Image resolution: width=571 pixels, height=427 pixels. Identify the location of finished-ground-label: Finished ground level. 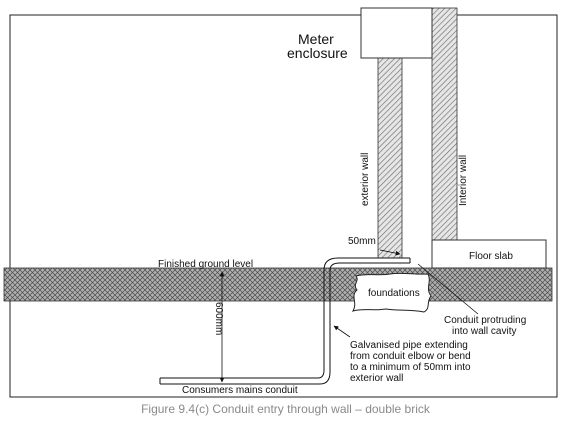
(205, 264).